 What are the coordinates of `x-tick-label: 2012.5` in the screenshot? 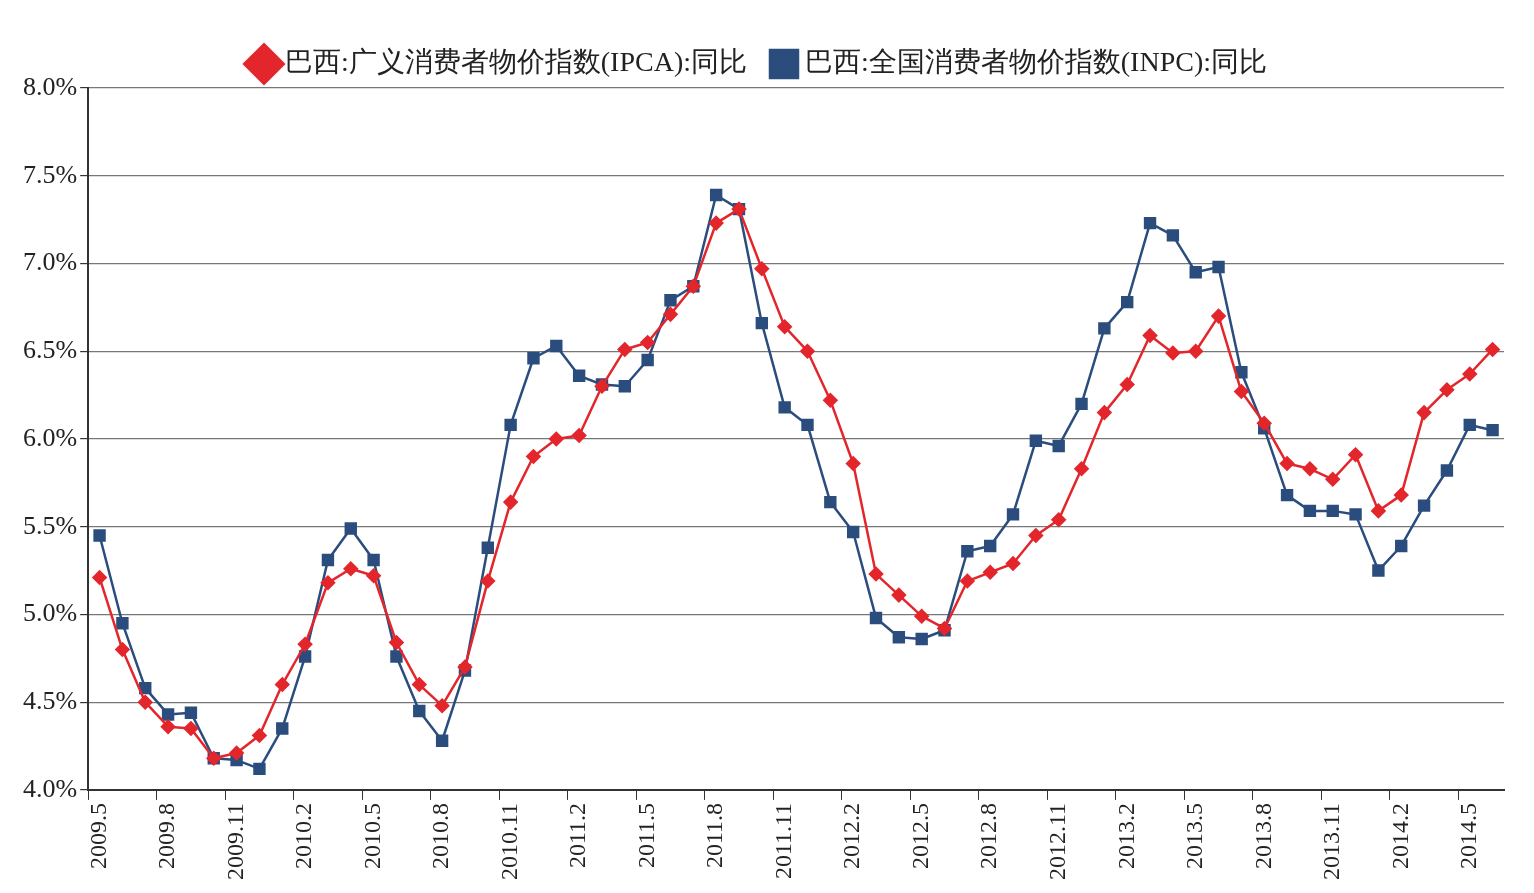 It's located at (919, 835).